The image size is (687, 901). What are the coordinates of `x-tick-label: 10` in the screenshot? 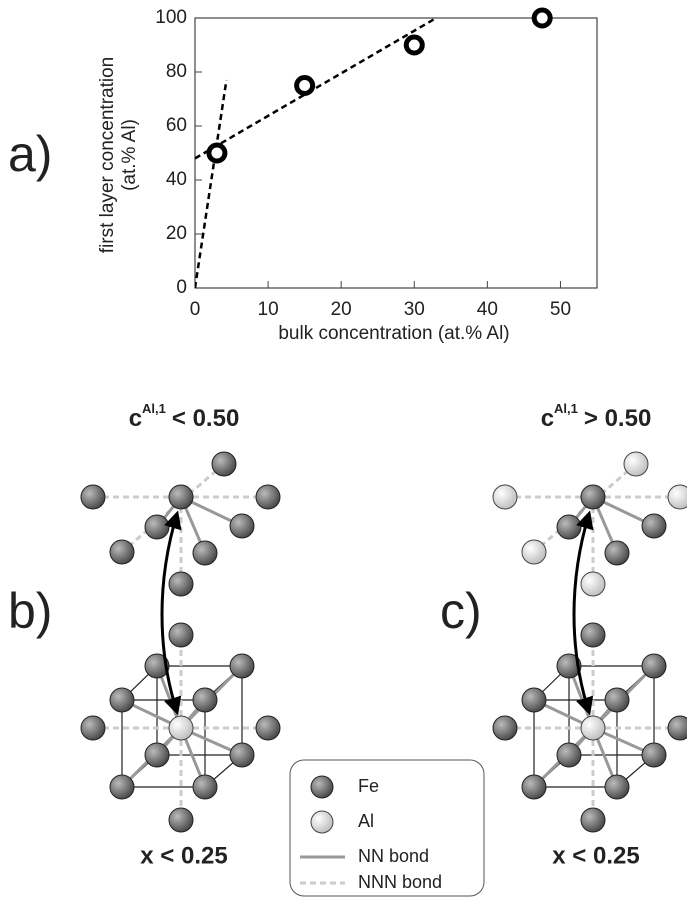 It's located at (268, 309).